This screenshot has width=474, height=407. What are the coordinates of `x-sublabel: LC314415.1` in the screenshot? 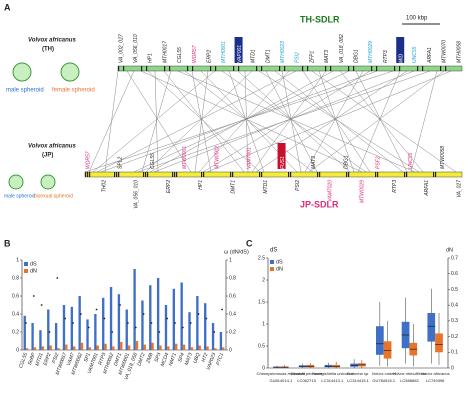 It's located at (358, 380).